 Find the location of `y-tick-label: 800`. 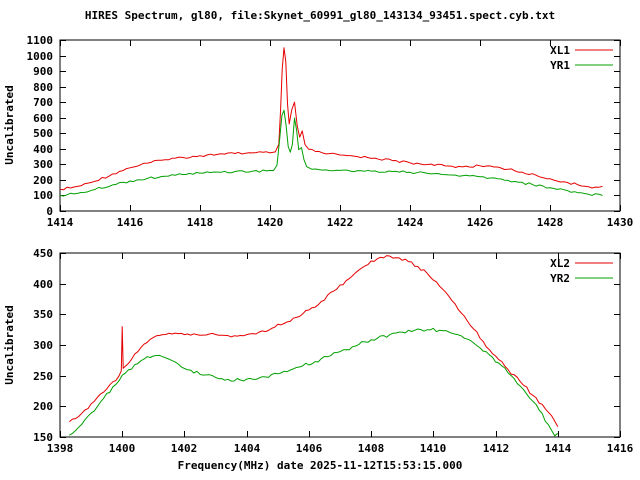

y-tick-label: 800 is located at coordinates (43, 87).